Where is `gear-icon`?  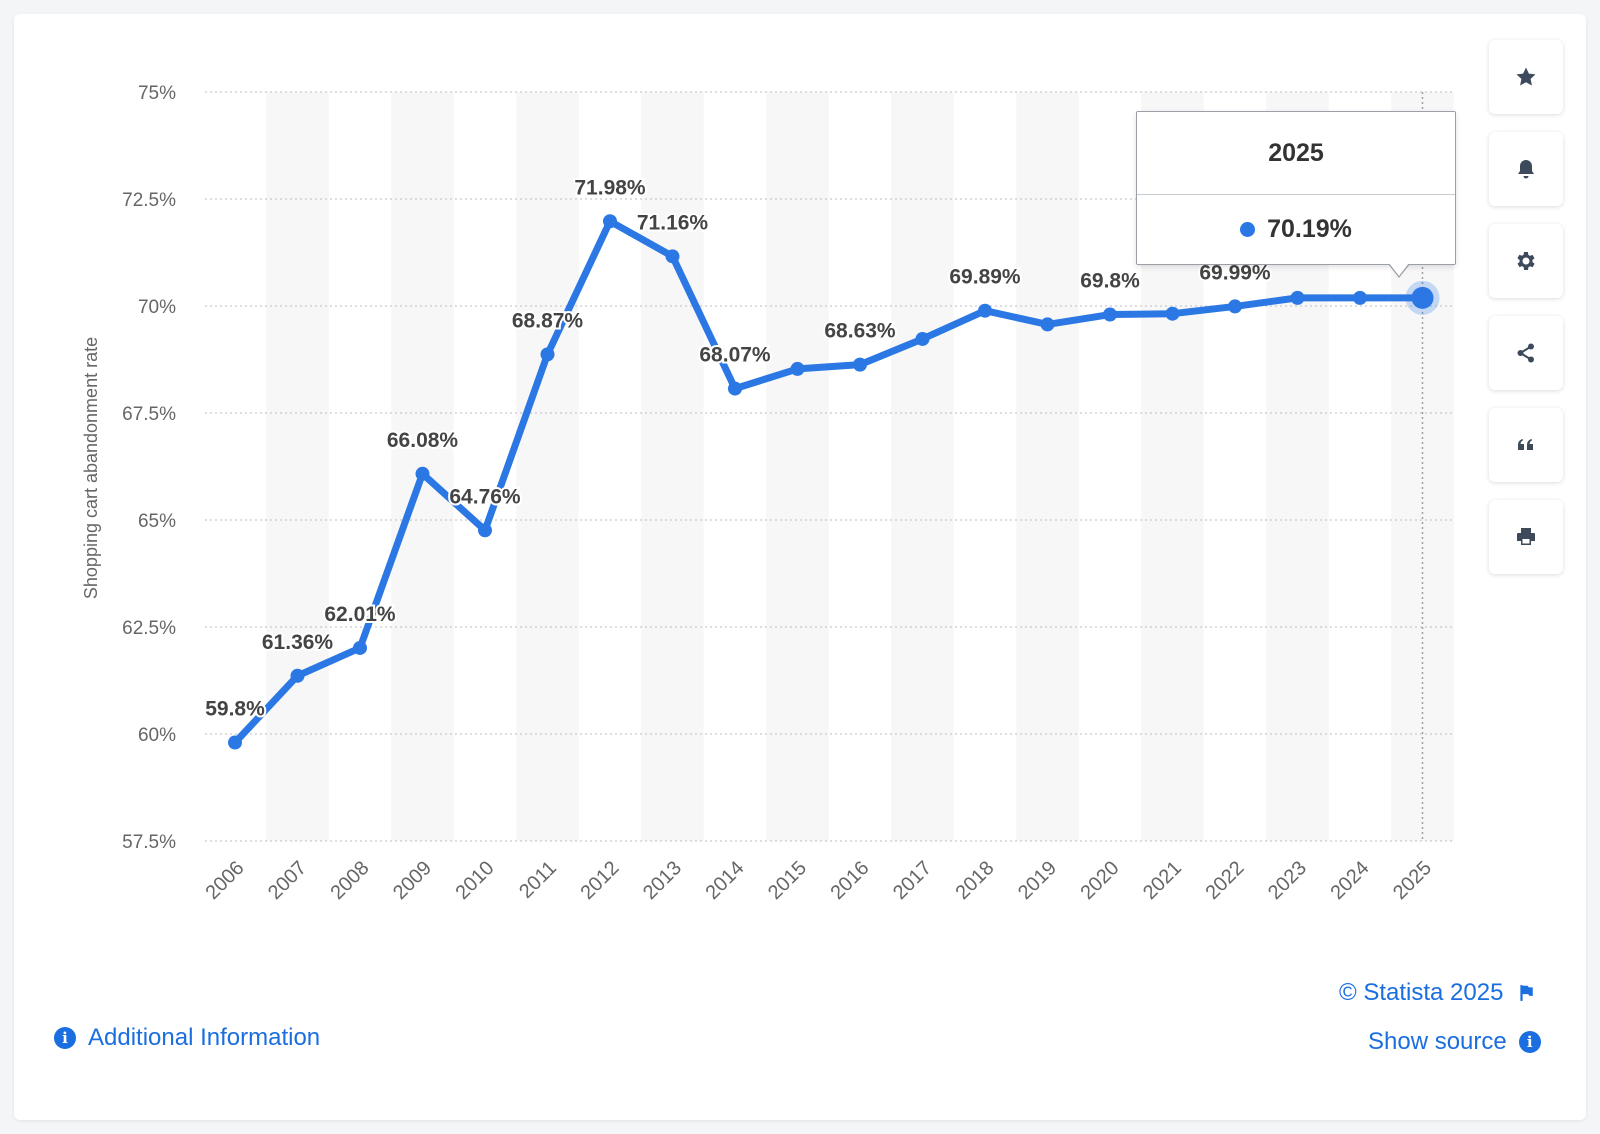 gear-icon is located at coordinates (1526, 261).